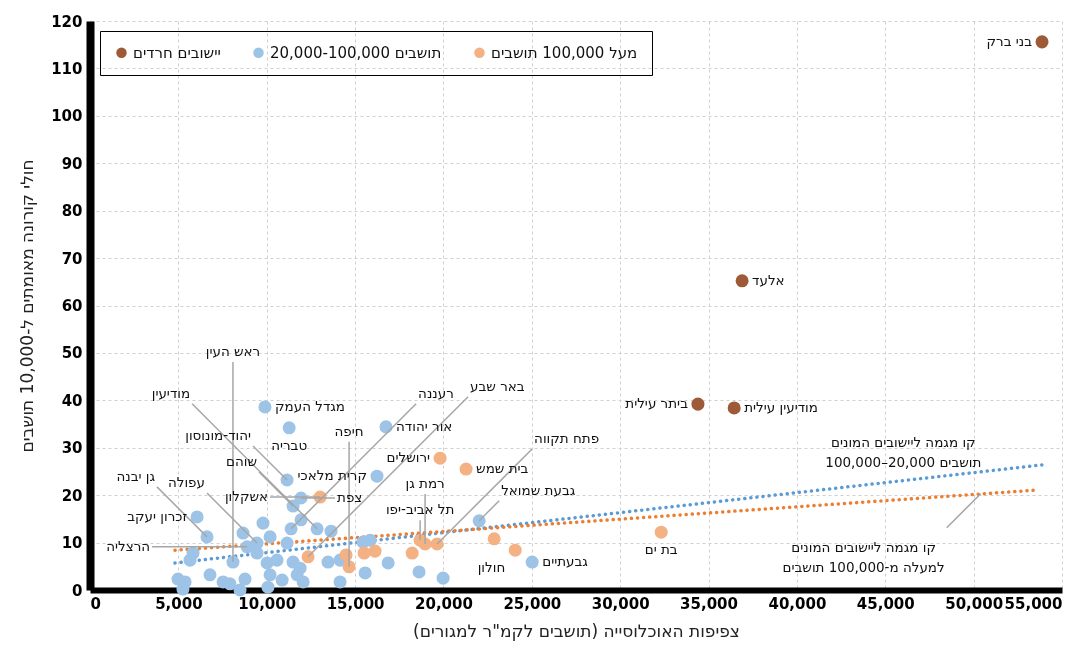 The height and width of the screenshot is (666, 1090). I want to click on x-tick-label: 40,000, so click(797, 603).